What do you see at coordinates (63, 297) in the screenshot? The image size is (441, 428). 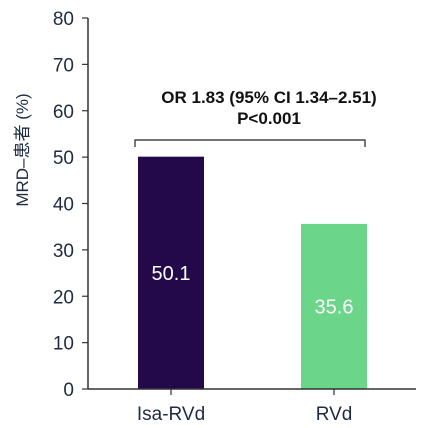 I see `y-tick-label: 20` at bounding box center [63, 297].